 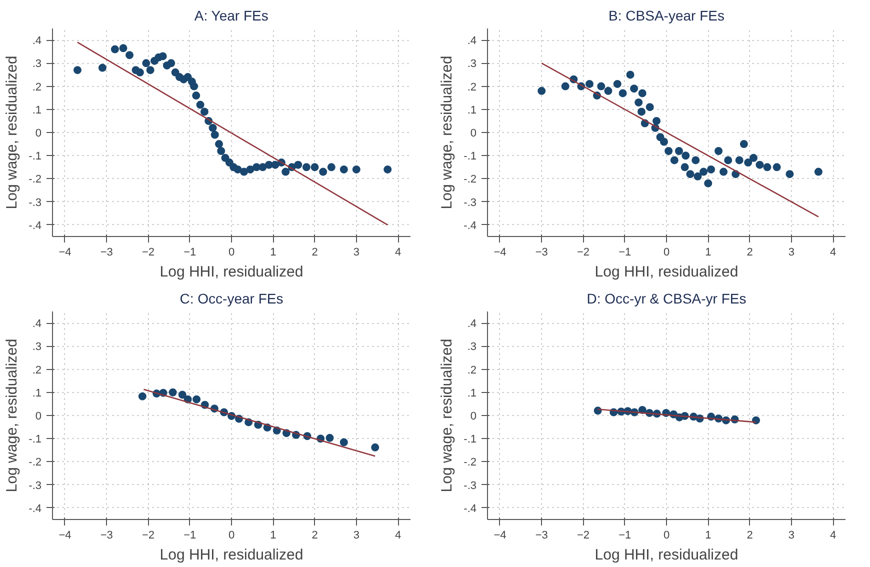 I want to click on chart-title: C: Occ-year FEs, so click(x=232, y=298).